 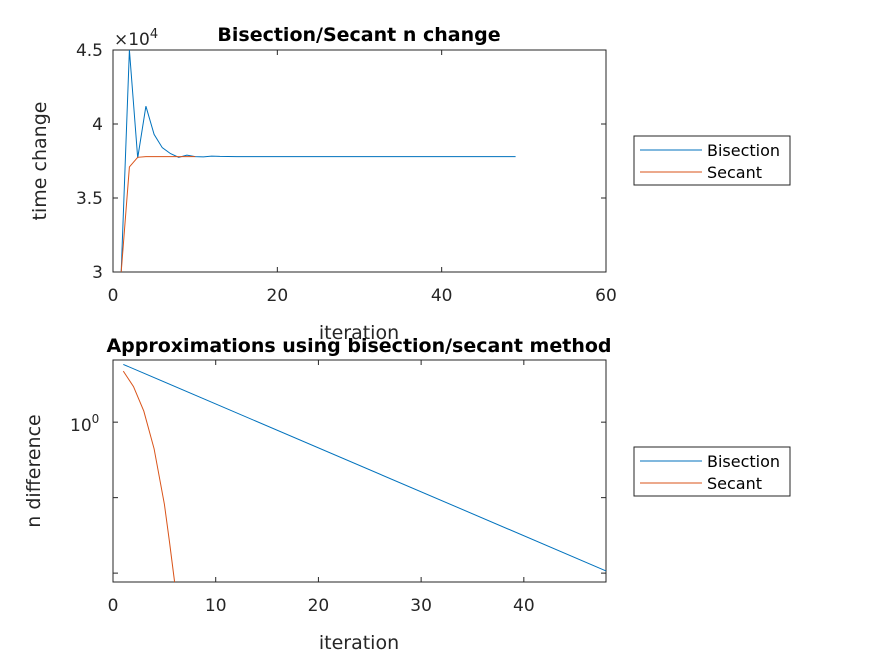 What do you see at coordinates (34, 470) in the screenshot?
I see `bottom-y-axis-label: n difference` at bounding box center [34, 470].